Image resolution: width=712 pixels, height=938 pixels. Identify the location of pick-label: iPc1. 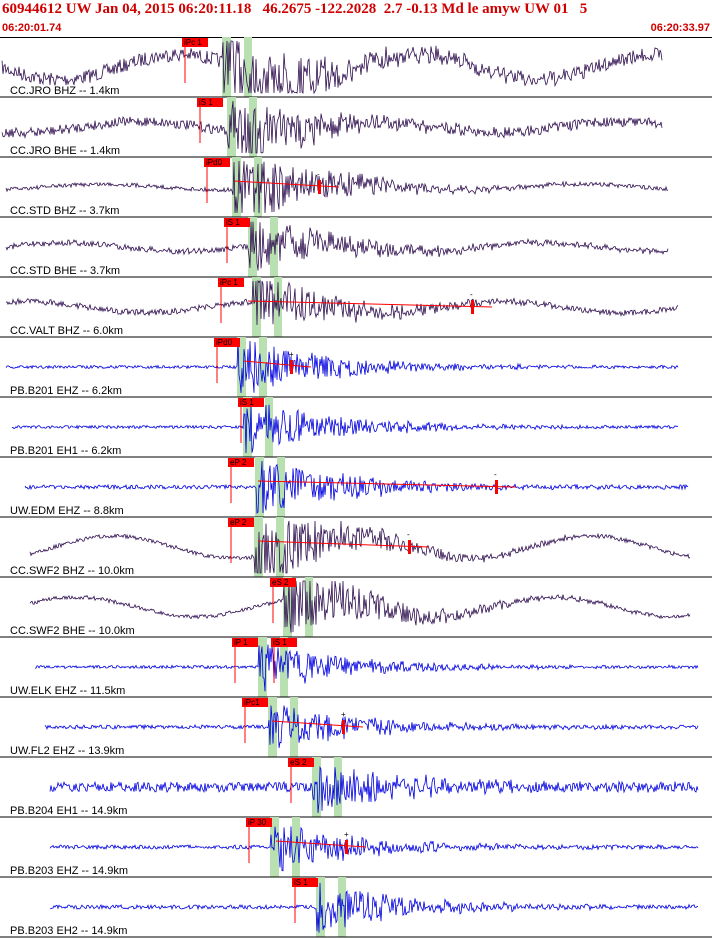
(252, 702).